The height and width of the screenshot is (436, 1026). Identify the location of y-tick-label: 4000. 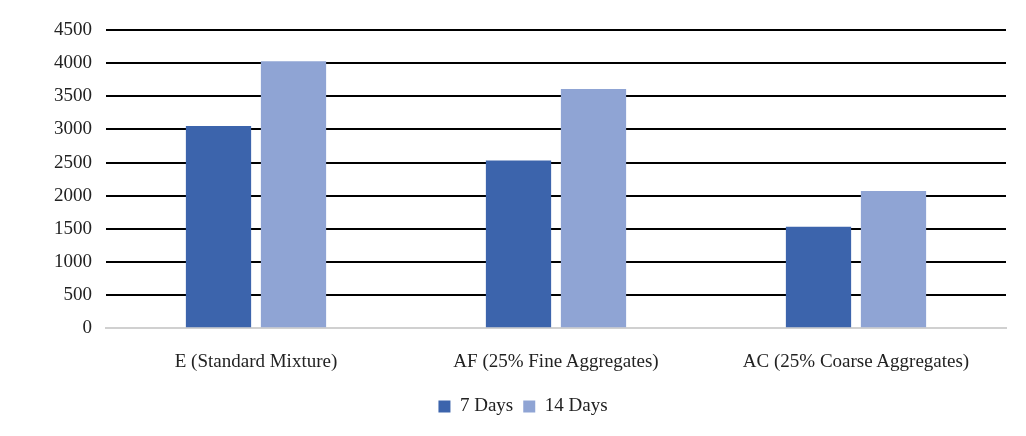
(73, 62).